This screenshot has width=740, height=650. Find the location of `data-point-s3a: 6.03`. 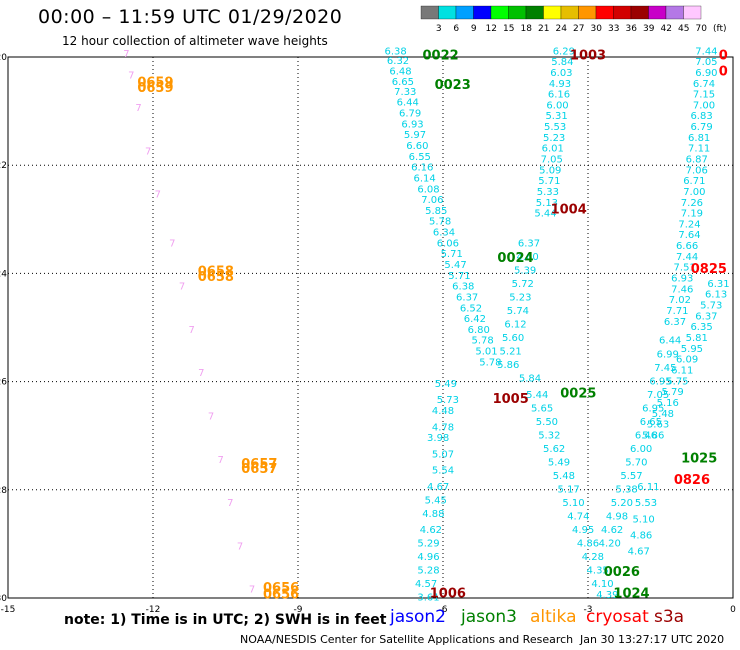

data-point-s3a: 6.03 is located at coordinates (561, 73).